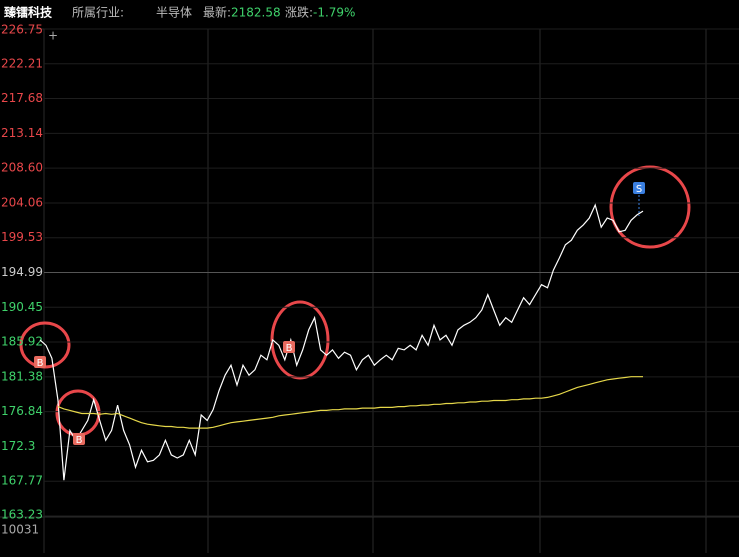  What do you see at coordinates (350, 402) in the screenshot?
I see `price-line` at bounding box center [350, 402].